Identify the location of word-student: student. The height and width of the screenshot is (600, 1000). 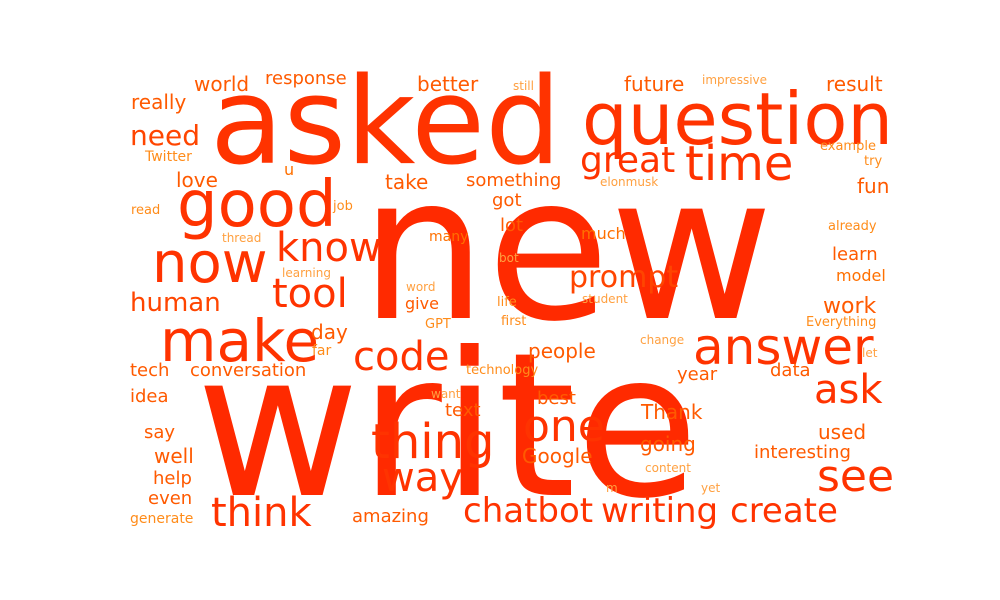
(605, 299).